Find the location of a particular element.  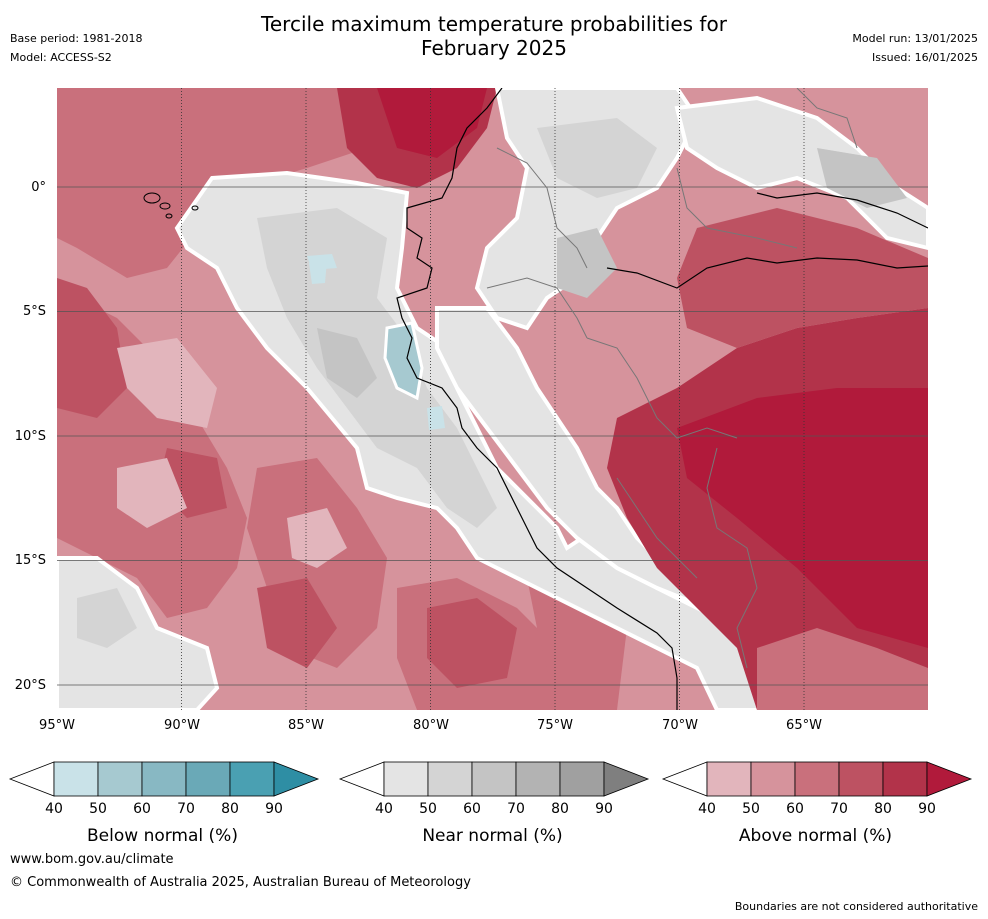

lon-tick-95w: 95°W is located at coordinates (57, 725).